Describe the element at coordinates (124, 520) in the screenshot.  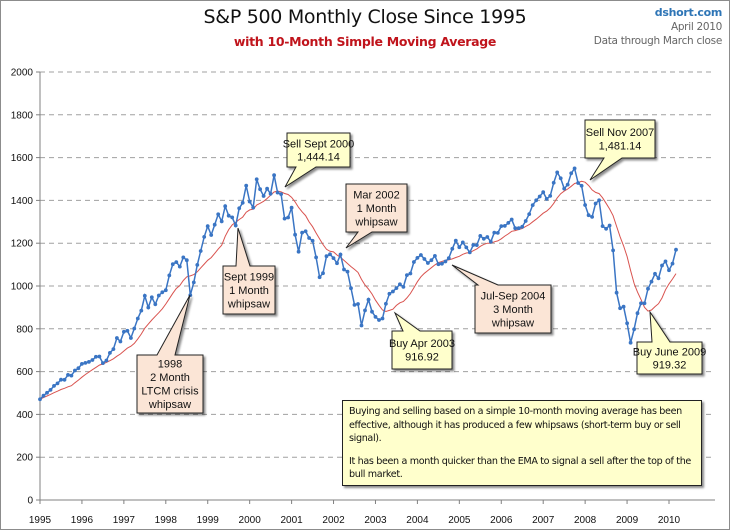
I see `x-tick-label: 1997` at that location.